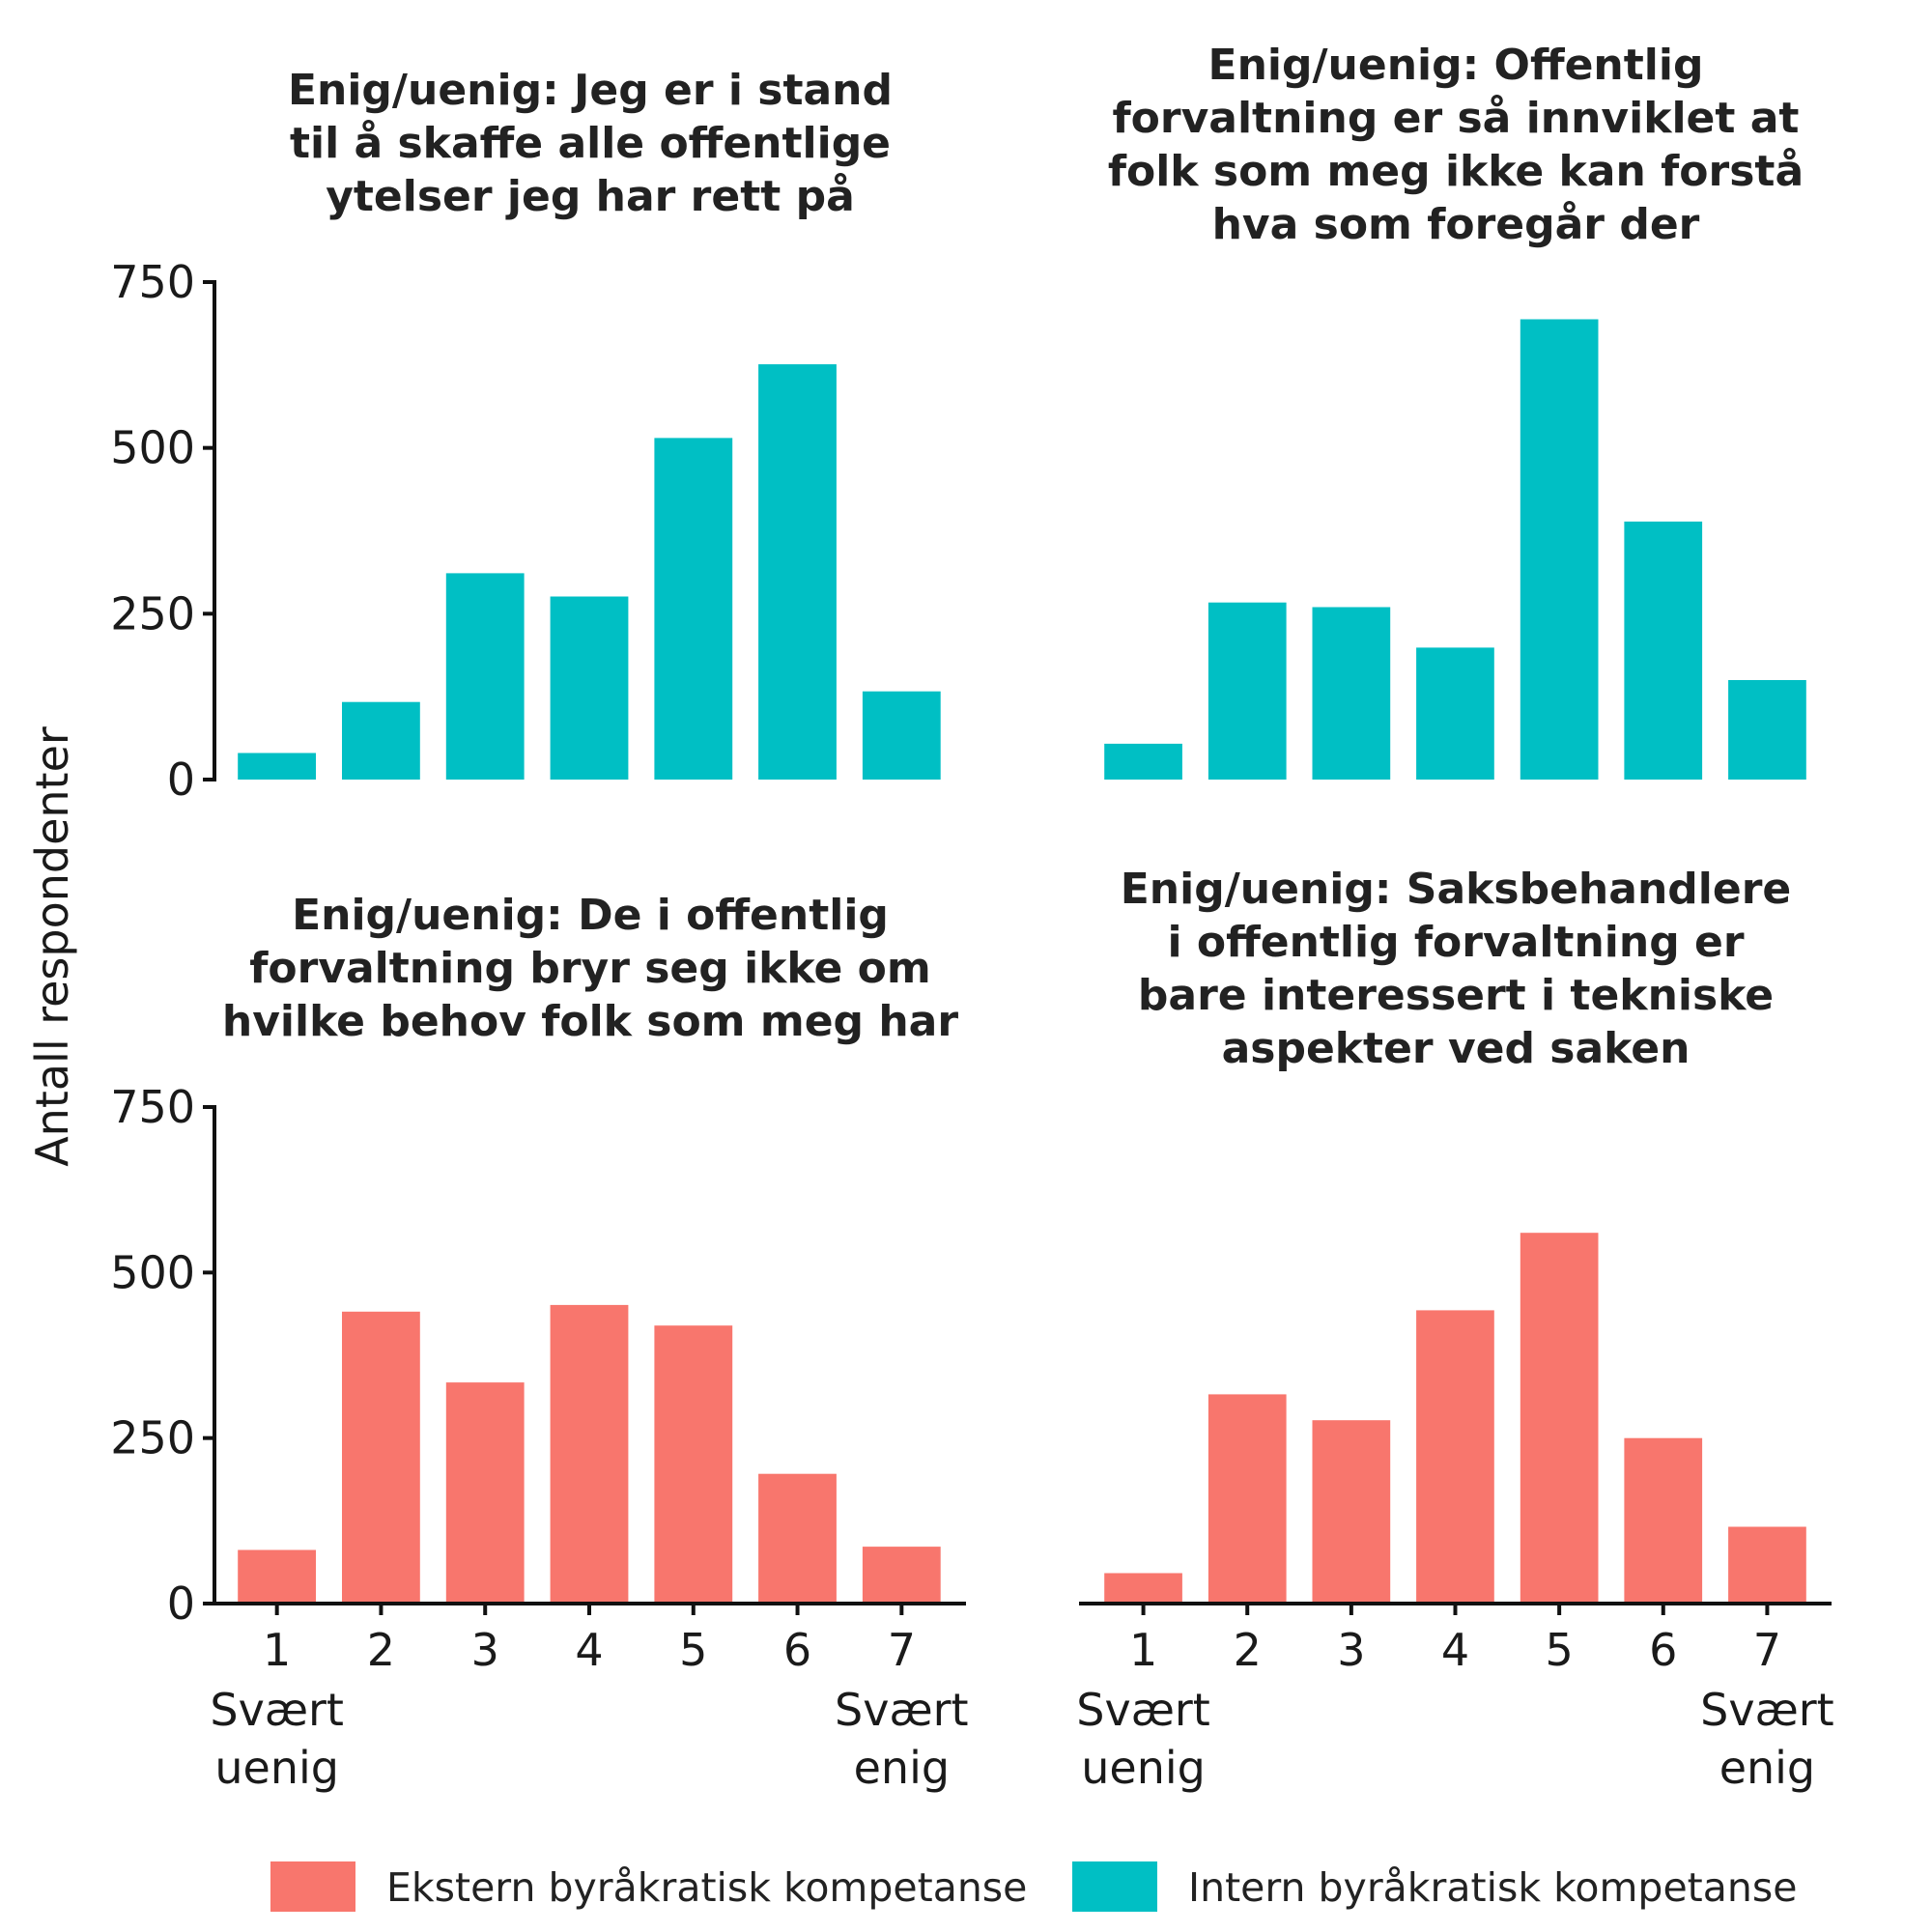  I want to click on panel-title-line: bare interessert i tekniske, so click(1456, 995).